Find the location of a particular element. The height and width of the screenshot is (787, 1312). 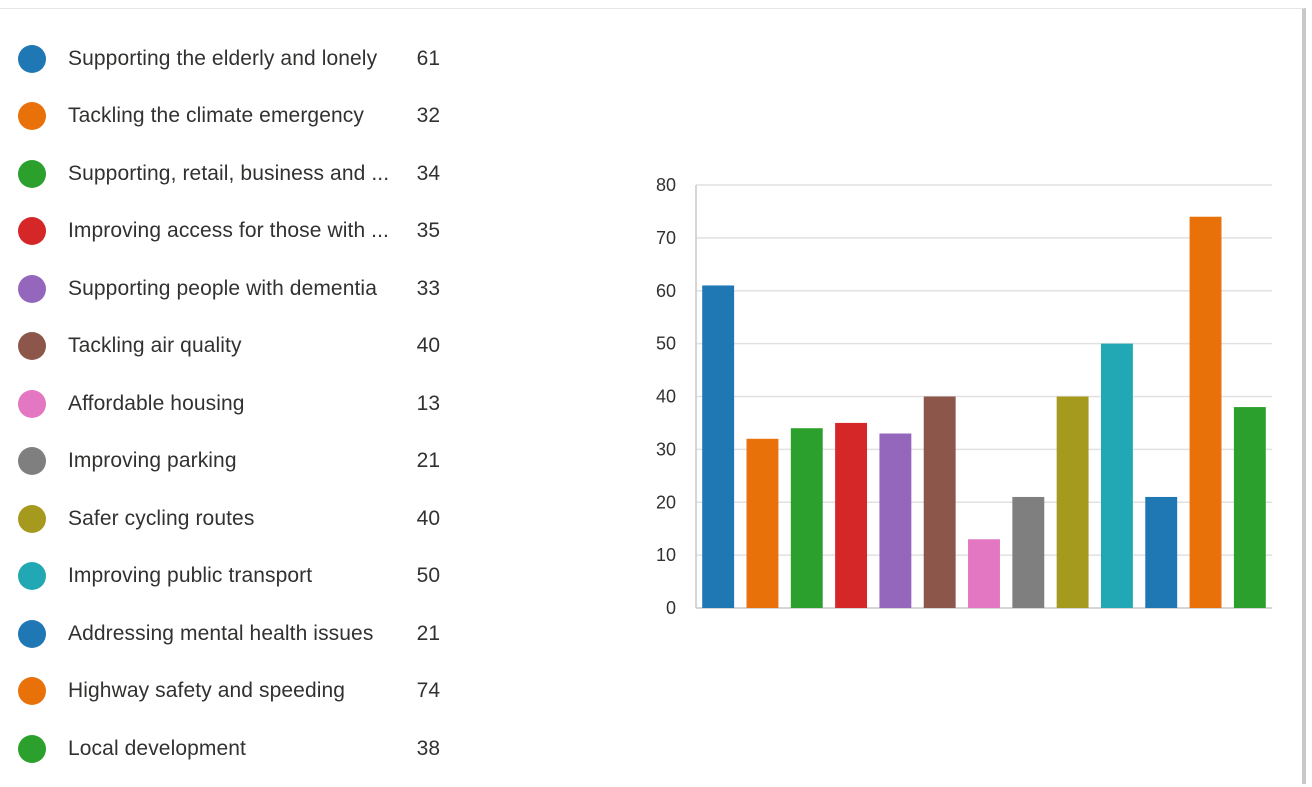

legend-label: Addressing mental health issues is located at coordinates (221, 633).